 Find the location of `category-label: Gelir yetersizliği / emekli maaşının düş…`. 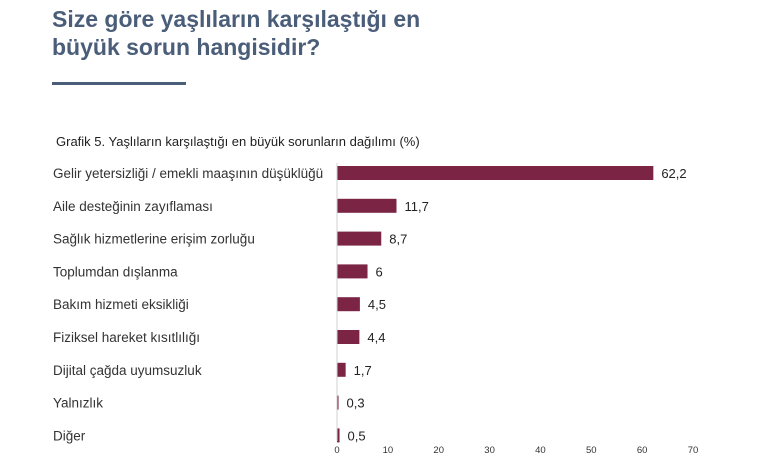

category-label: Gelir yetersizliği / emekli maaşının düş… is located at coordinates (188, 173).